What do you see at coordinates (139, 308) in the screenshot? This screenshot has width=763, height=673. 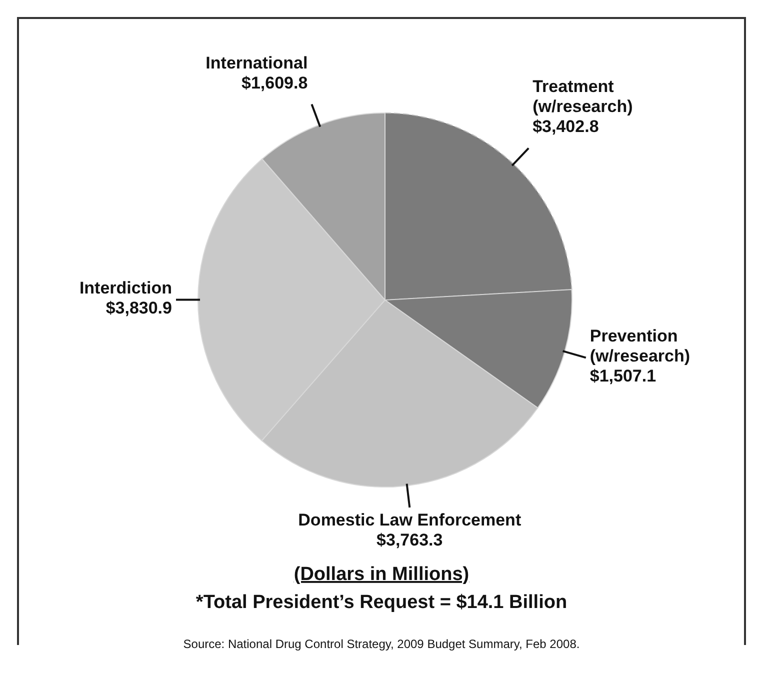 I see `data-label: $3,830.9` at bounding box center [139, 308].